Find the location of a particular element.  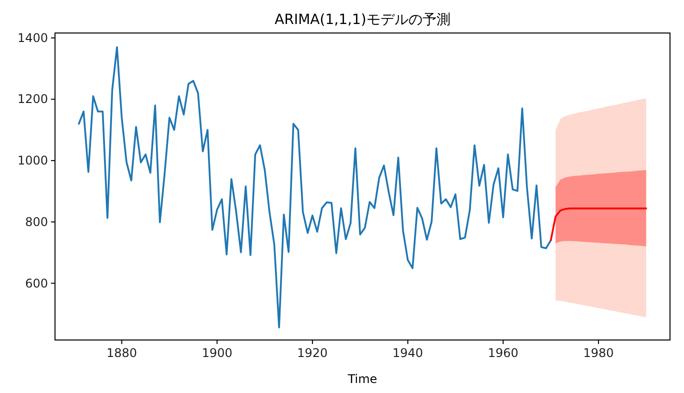

line-series is located at coordinates (599, 225).